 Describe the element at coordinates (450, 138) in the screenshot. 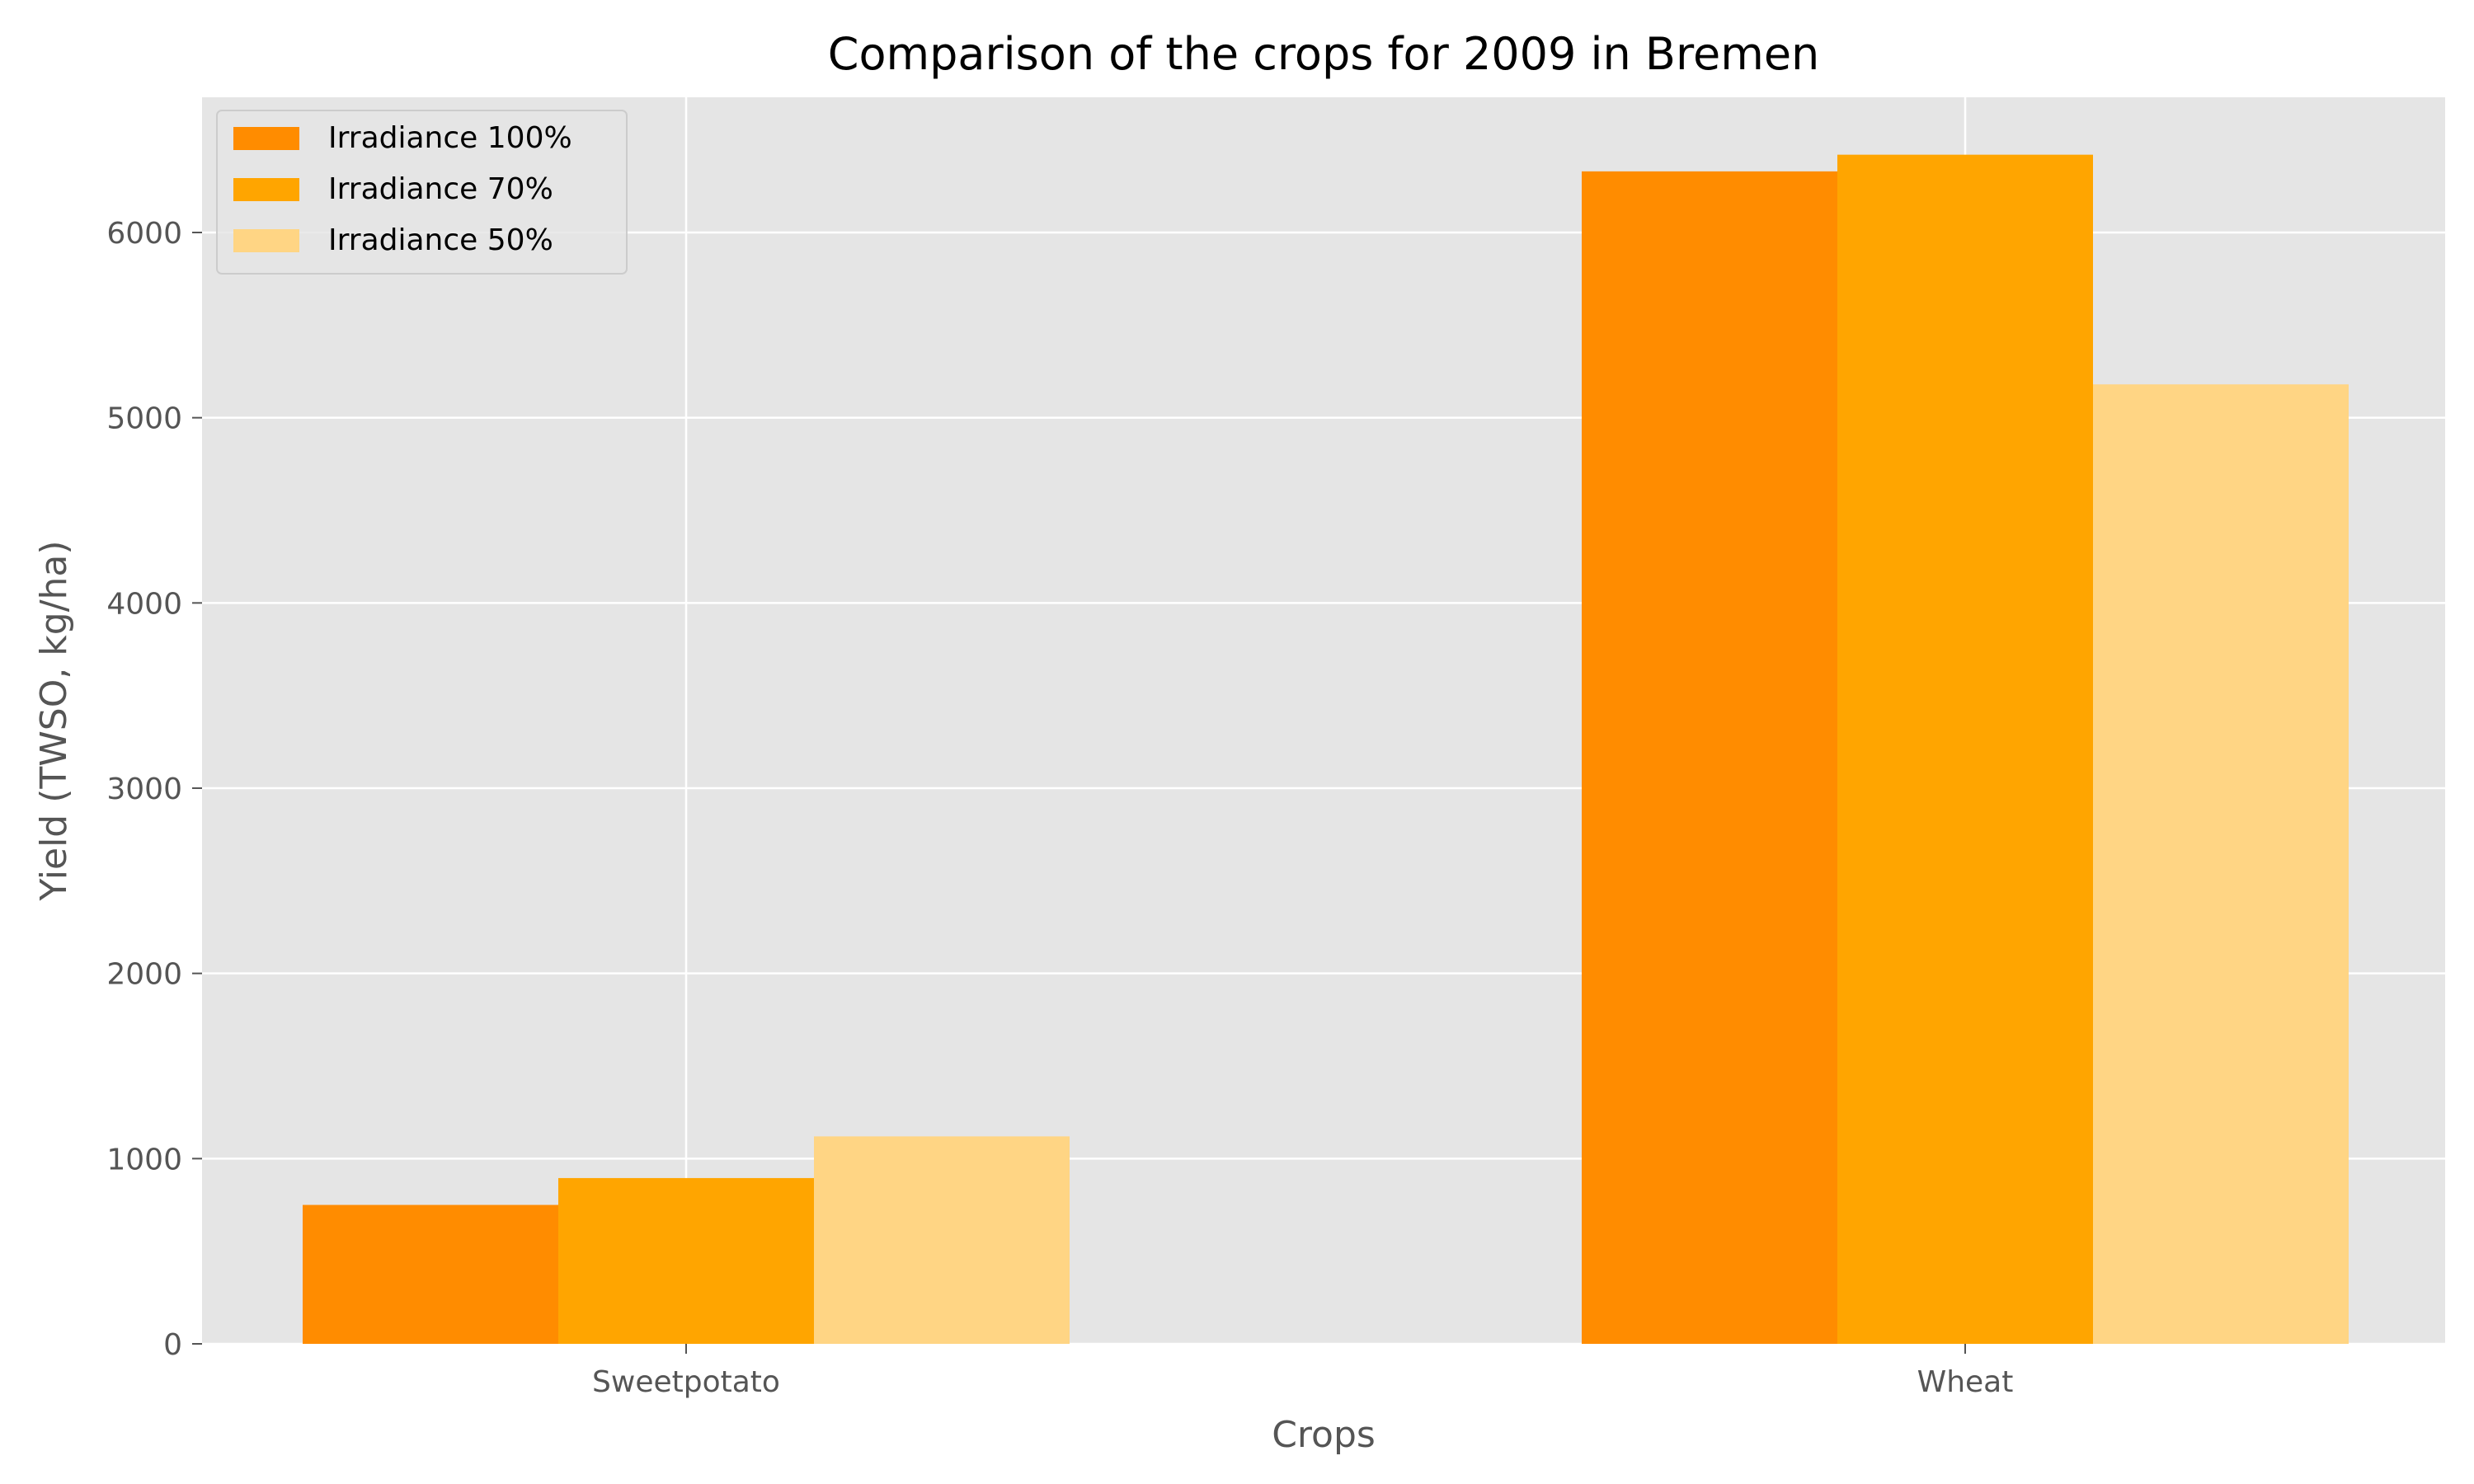

I see `legend-label: Irradiance 100%` at that location.